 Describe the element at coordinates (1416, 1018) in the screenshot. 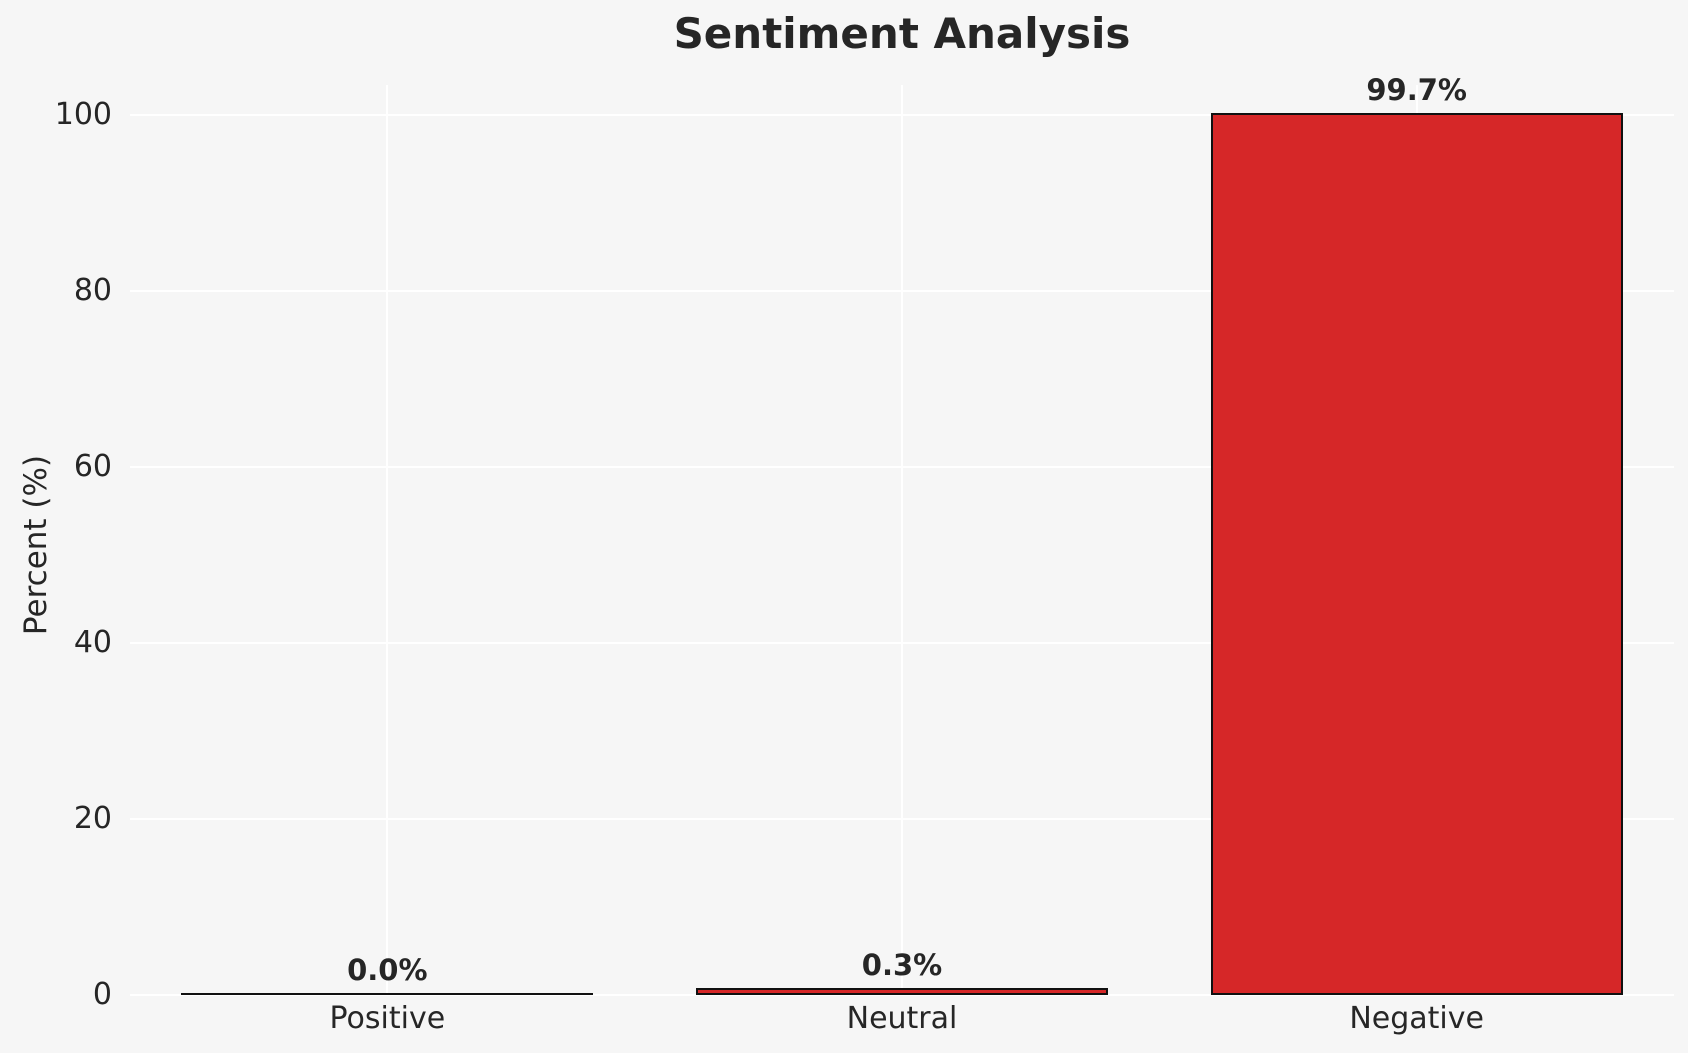

I see `x-tick-label: Negative` at that location.